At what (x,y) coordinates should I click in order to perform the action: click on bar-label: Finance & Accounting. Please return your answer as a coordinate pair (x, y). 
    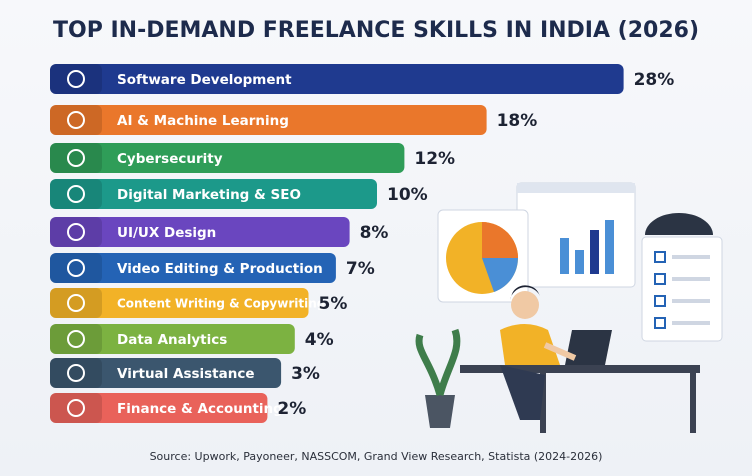
    Looking at the image, I should click on (200, 409).